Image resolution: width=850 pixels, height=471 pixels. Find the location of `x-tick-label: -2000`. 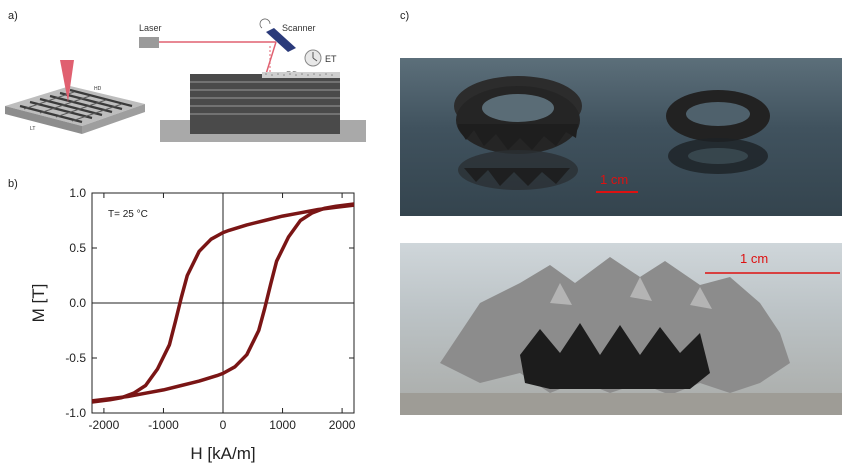

x-tick-label: -2000 is located at coordinates (104, 425).